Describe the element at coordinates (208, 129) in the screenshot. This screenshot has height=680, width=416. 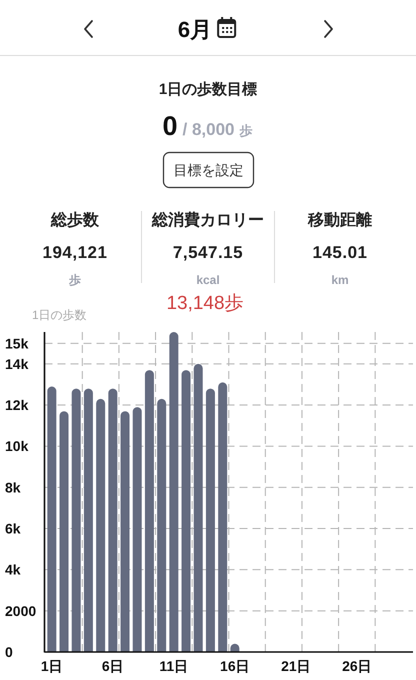
I see `text: / 8,000` at that location.